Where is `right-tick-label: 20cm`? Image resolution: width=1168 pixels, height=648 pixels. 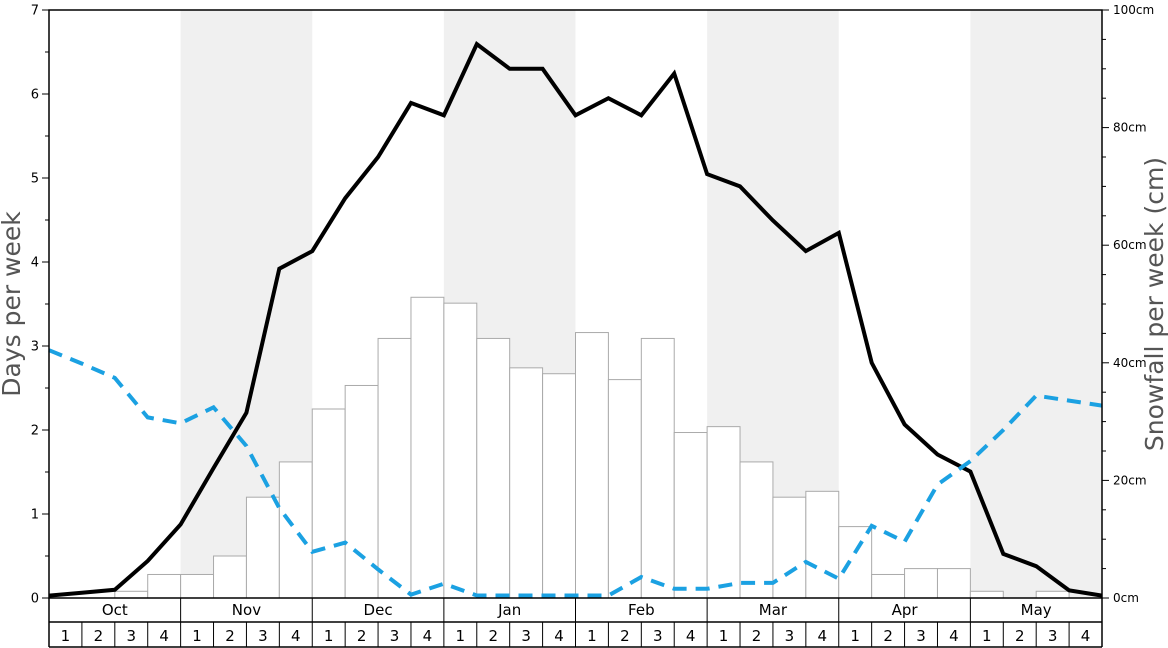
right-tick-label: 20cm is located at coordinates (1130, 480).